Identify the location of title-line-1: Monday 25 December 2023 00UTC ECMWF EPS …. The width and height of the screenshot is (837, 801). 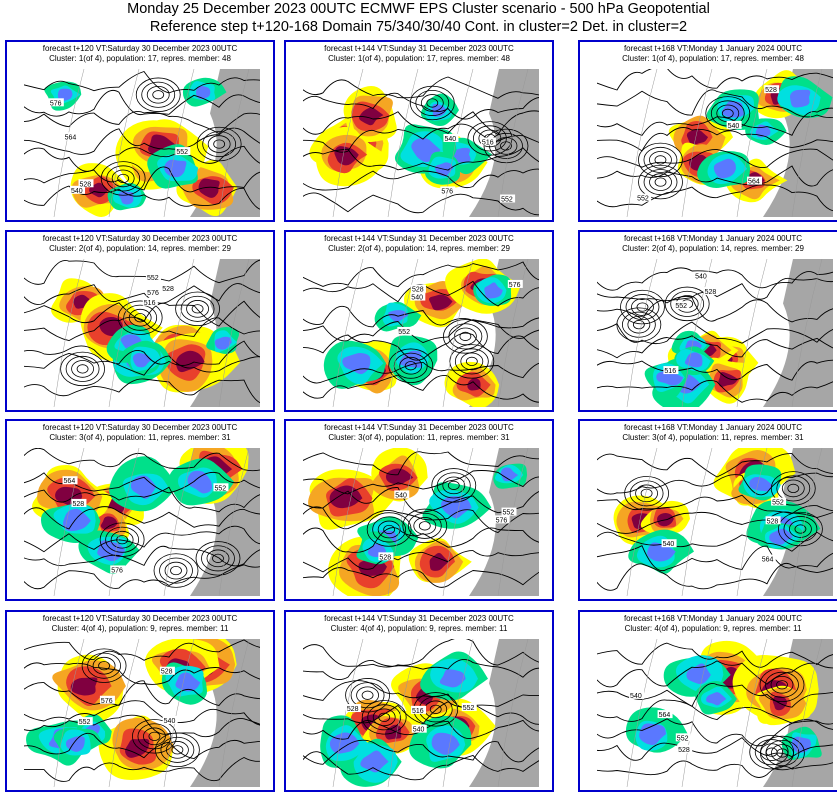
(418, 9).